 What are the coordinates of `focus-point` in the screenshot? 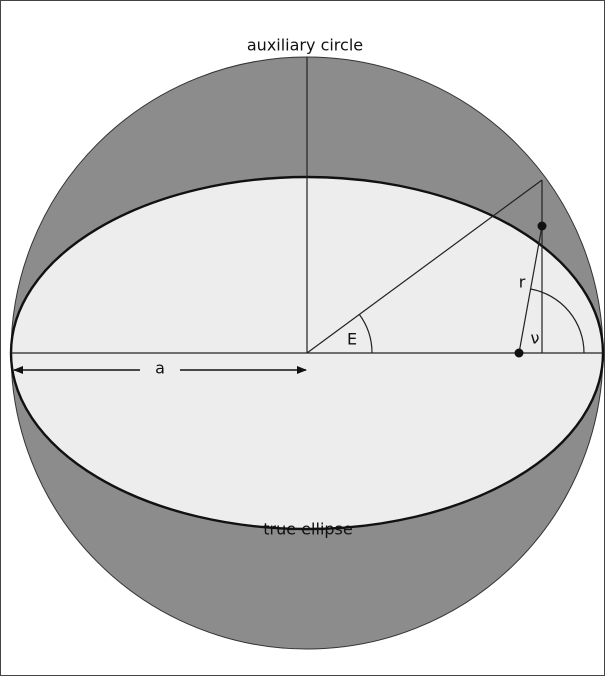 It's located at (519, 353).